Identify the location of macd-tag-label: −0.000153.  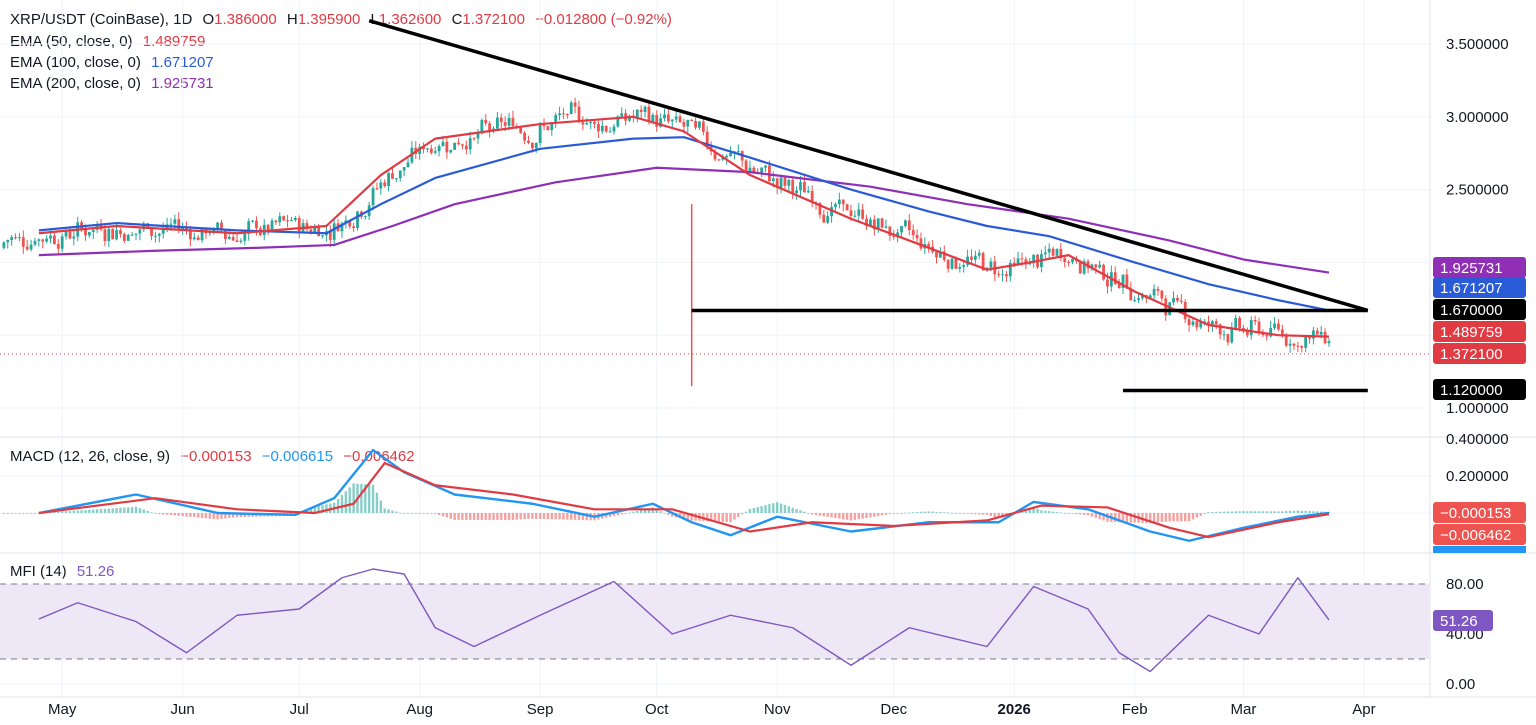
(1475, 513).